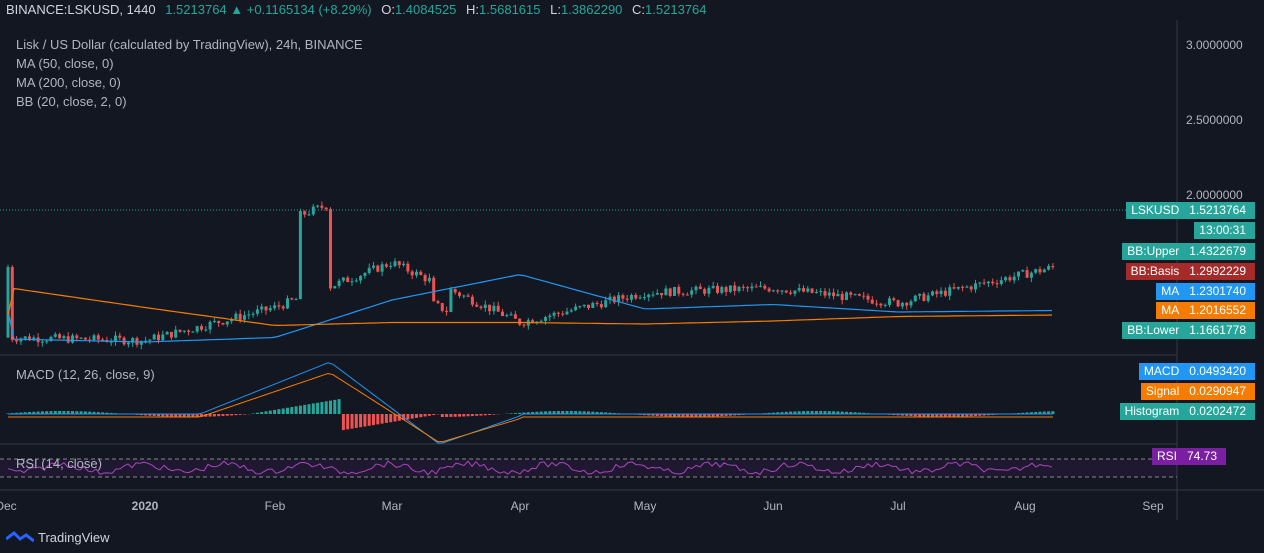 Image resolution: width=1264 pixels, height=553 pixels. What do you see at coordinates (85, 374) in the screenshot?
I see `macd-legend: MACD (12, 26, close, 9)` at bounding box center [85, 374].